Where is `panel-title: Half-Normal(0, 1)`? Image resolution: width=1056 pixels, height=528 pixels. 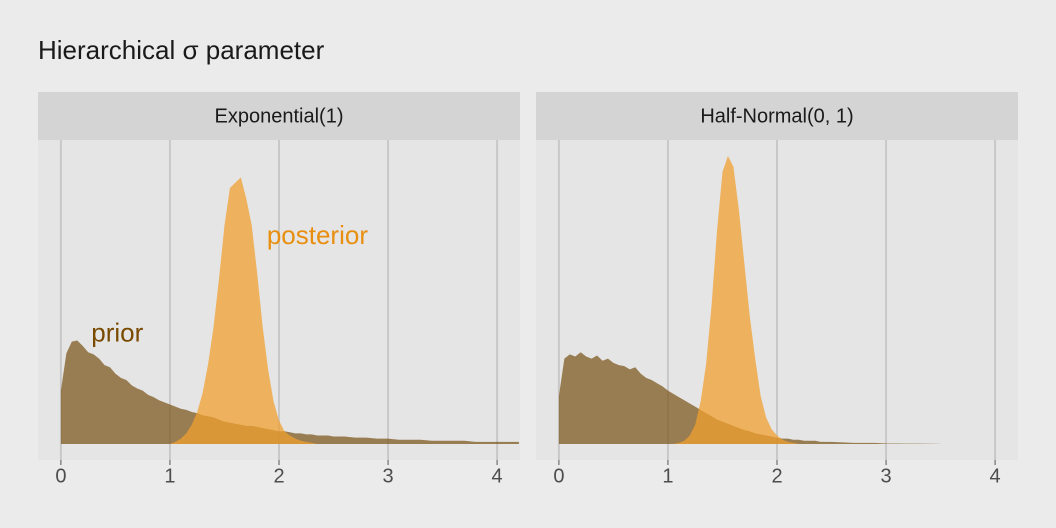
panel-title: Half-Normal(0, 1) is located at coordinates (776, 116).